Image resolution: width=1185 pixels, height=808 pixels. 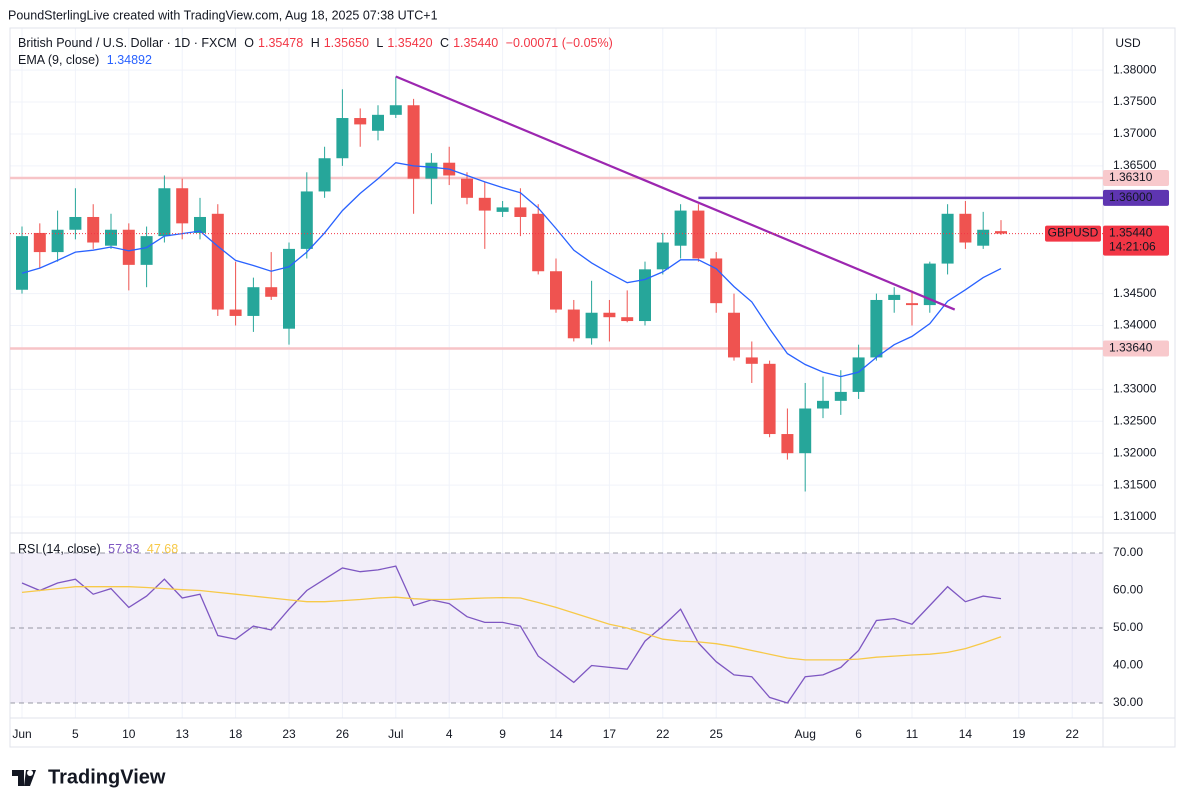 I want to click on x-tick-label: 4, so click(x=449, y=734).